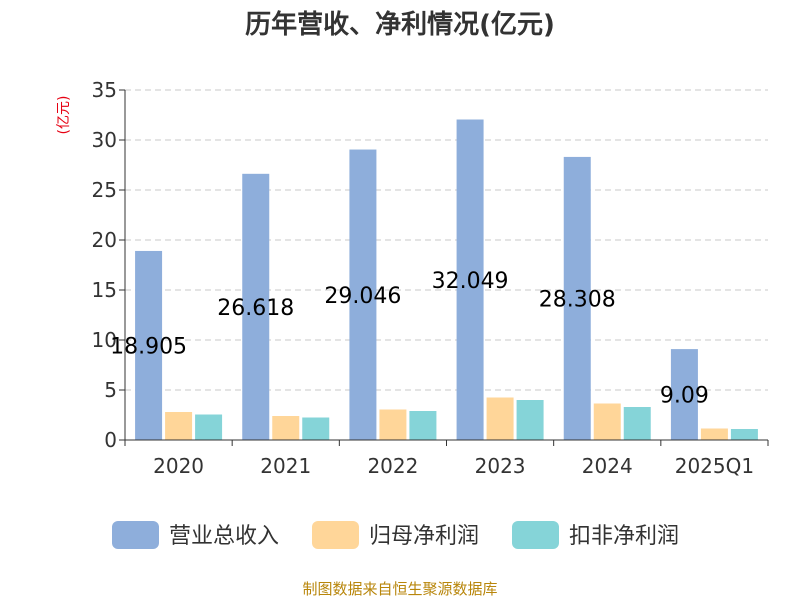 The height and width of the screenshot is (600, 800). I want to click on x-tick-label: 2020, so click(178, 466).